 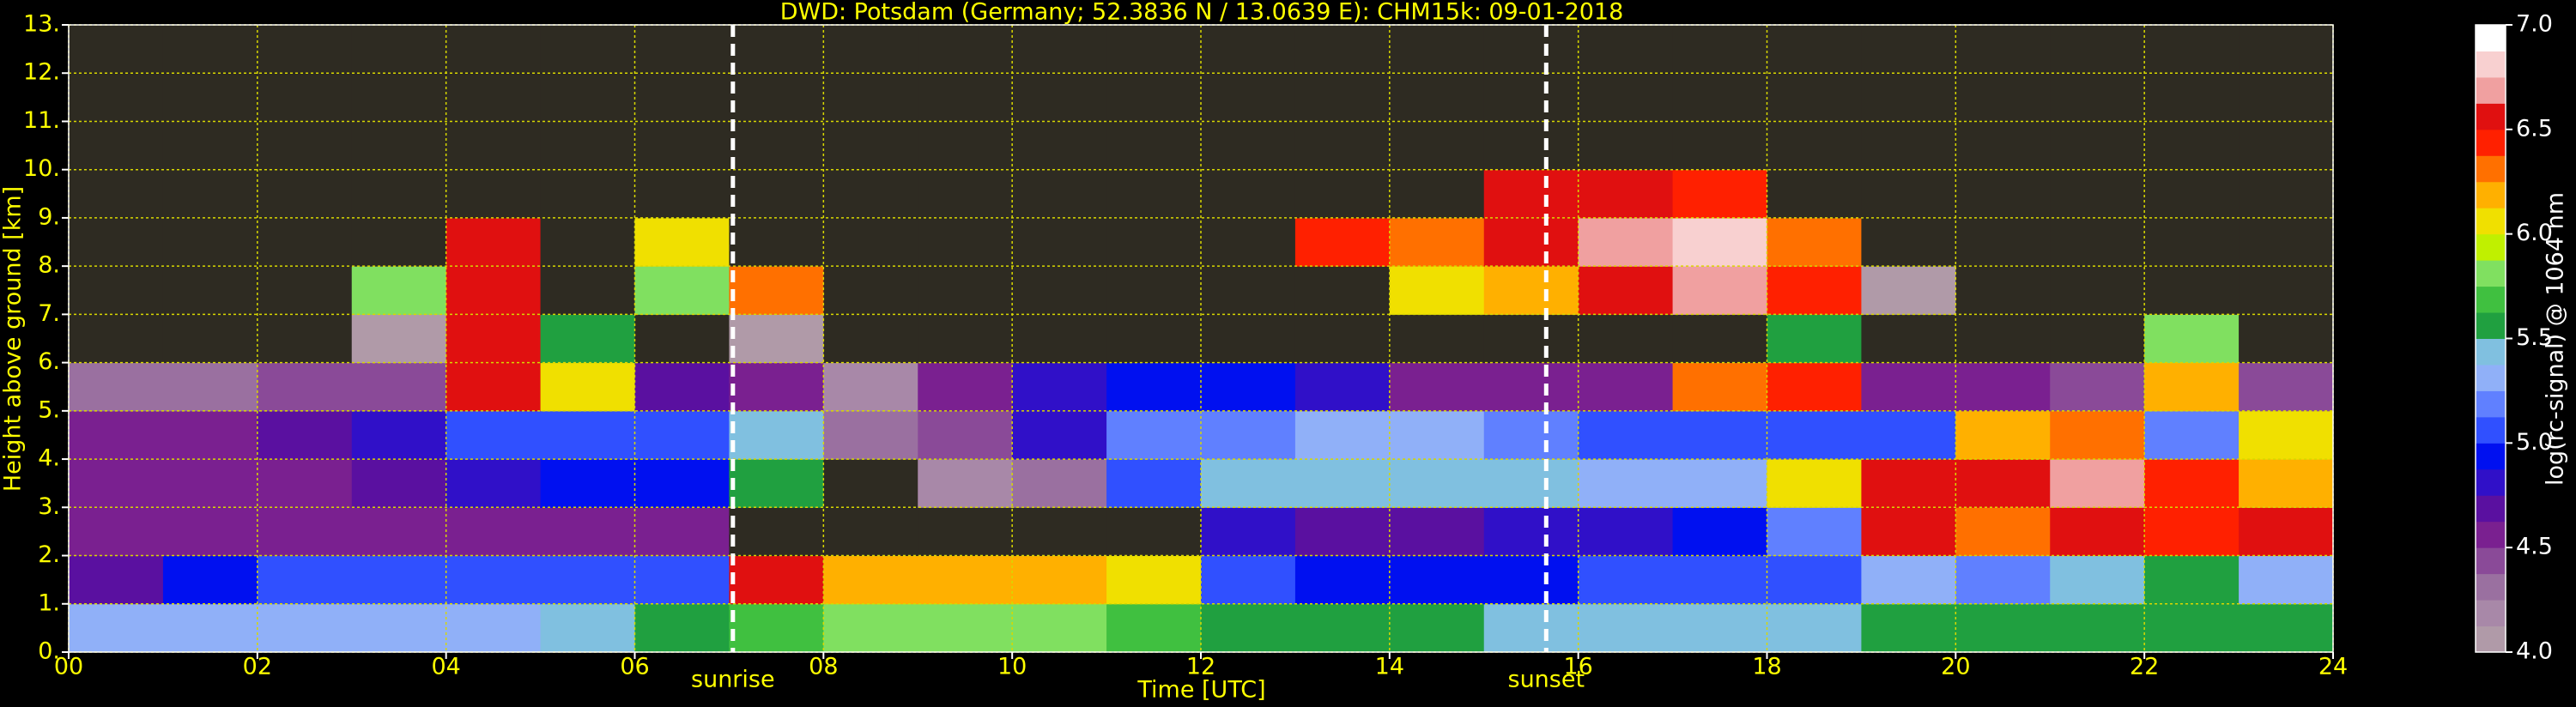 I want to click on colorbar-tick-label: 6.0, so click(x=2534, y=233).